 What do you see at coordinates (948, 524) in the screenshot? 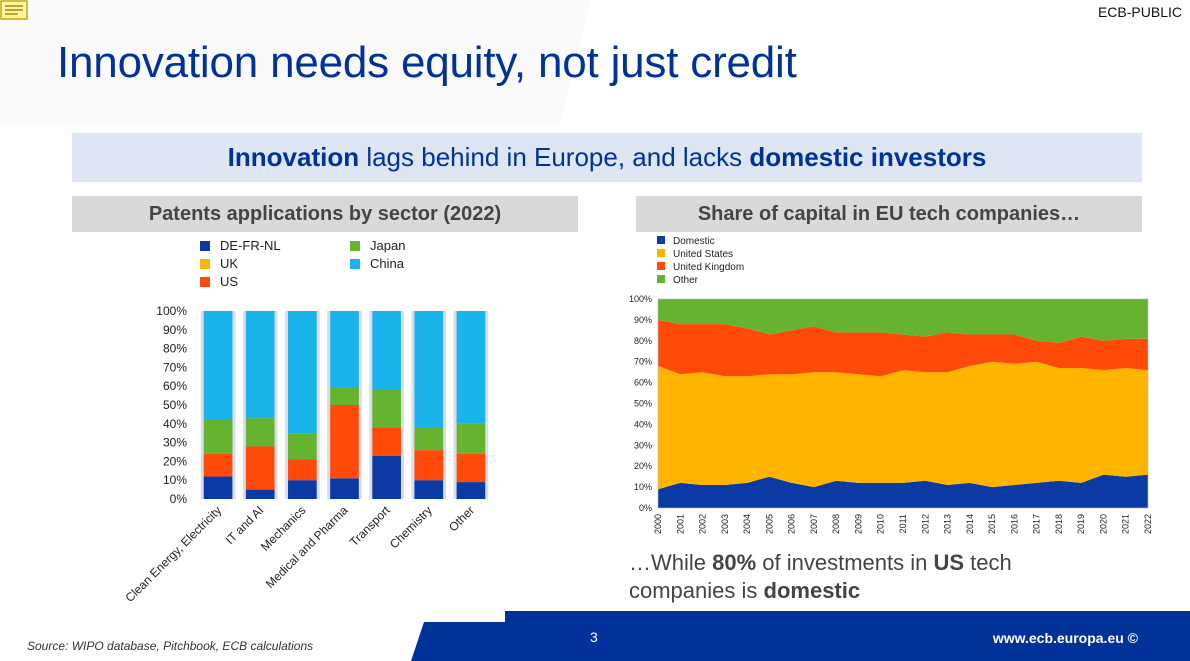
I see `x-tick-label: 2013` at bounding box center [948, 524].